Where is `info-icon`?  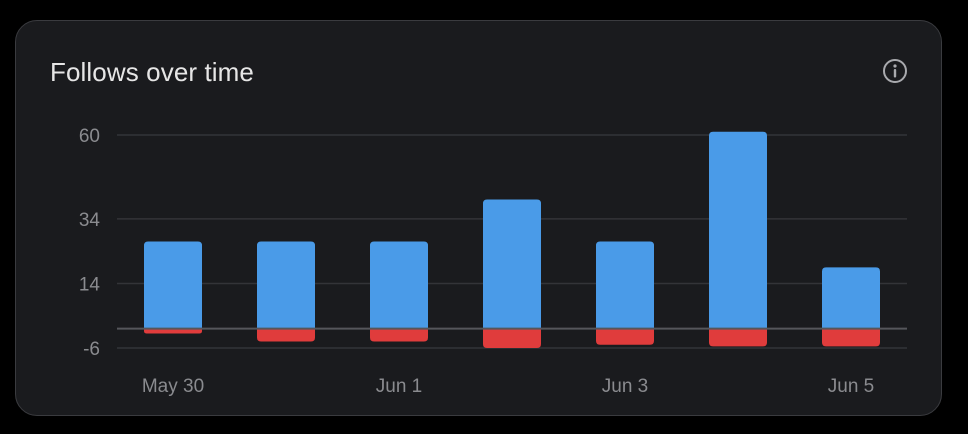
info-icon is located at coordinates (895, 71).